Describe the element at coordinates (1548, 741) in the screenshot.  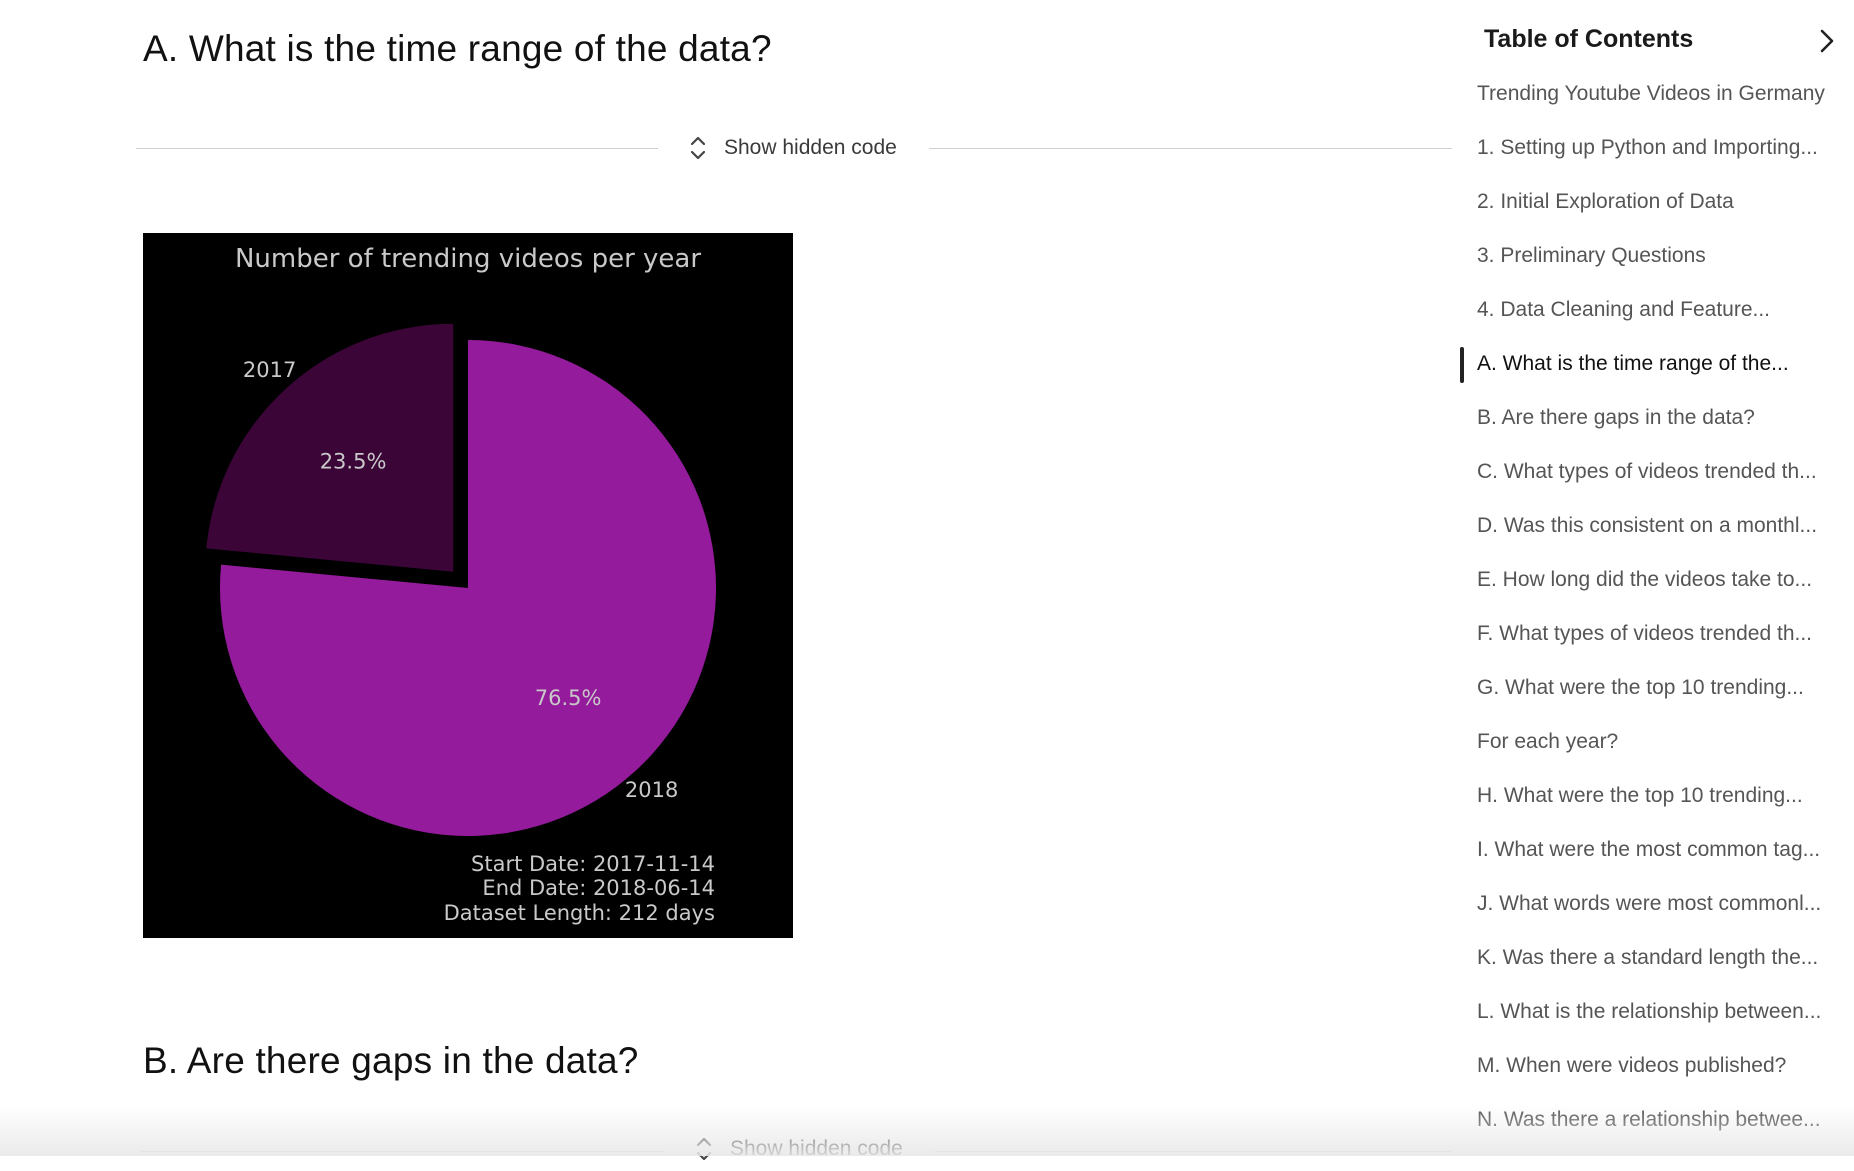
I see `toc-item: For each year?` at that location.